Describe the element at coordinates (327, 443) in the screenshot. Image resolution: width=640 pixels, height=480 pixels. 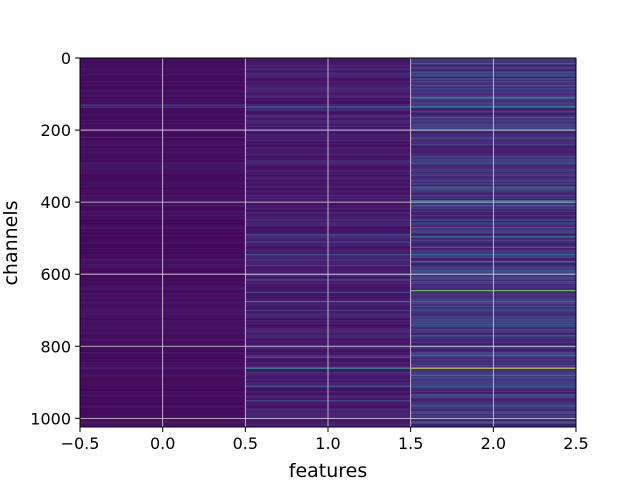
I see `x-tick-label: 1.0` at that location.